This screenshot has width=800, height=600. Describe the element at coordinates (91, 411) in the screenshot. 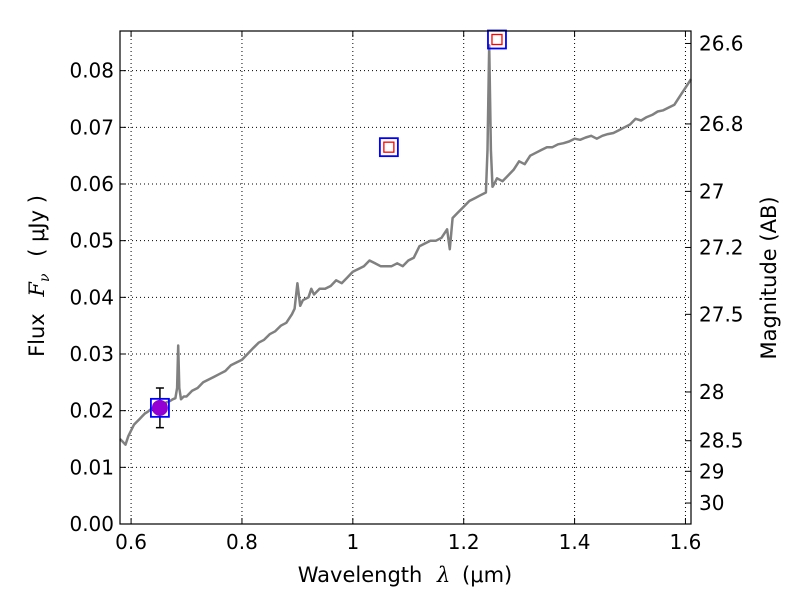

I see `y-tick-label: 0.02` at that location.